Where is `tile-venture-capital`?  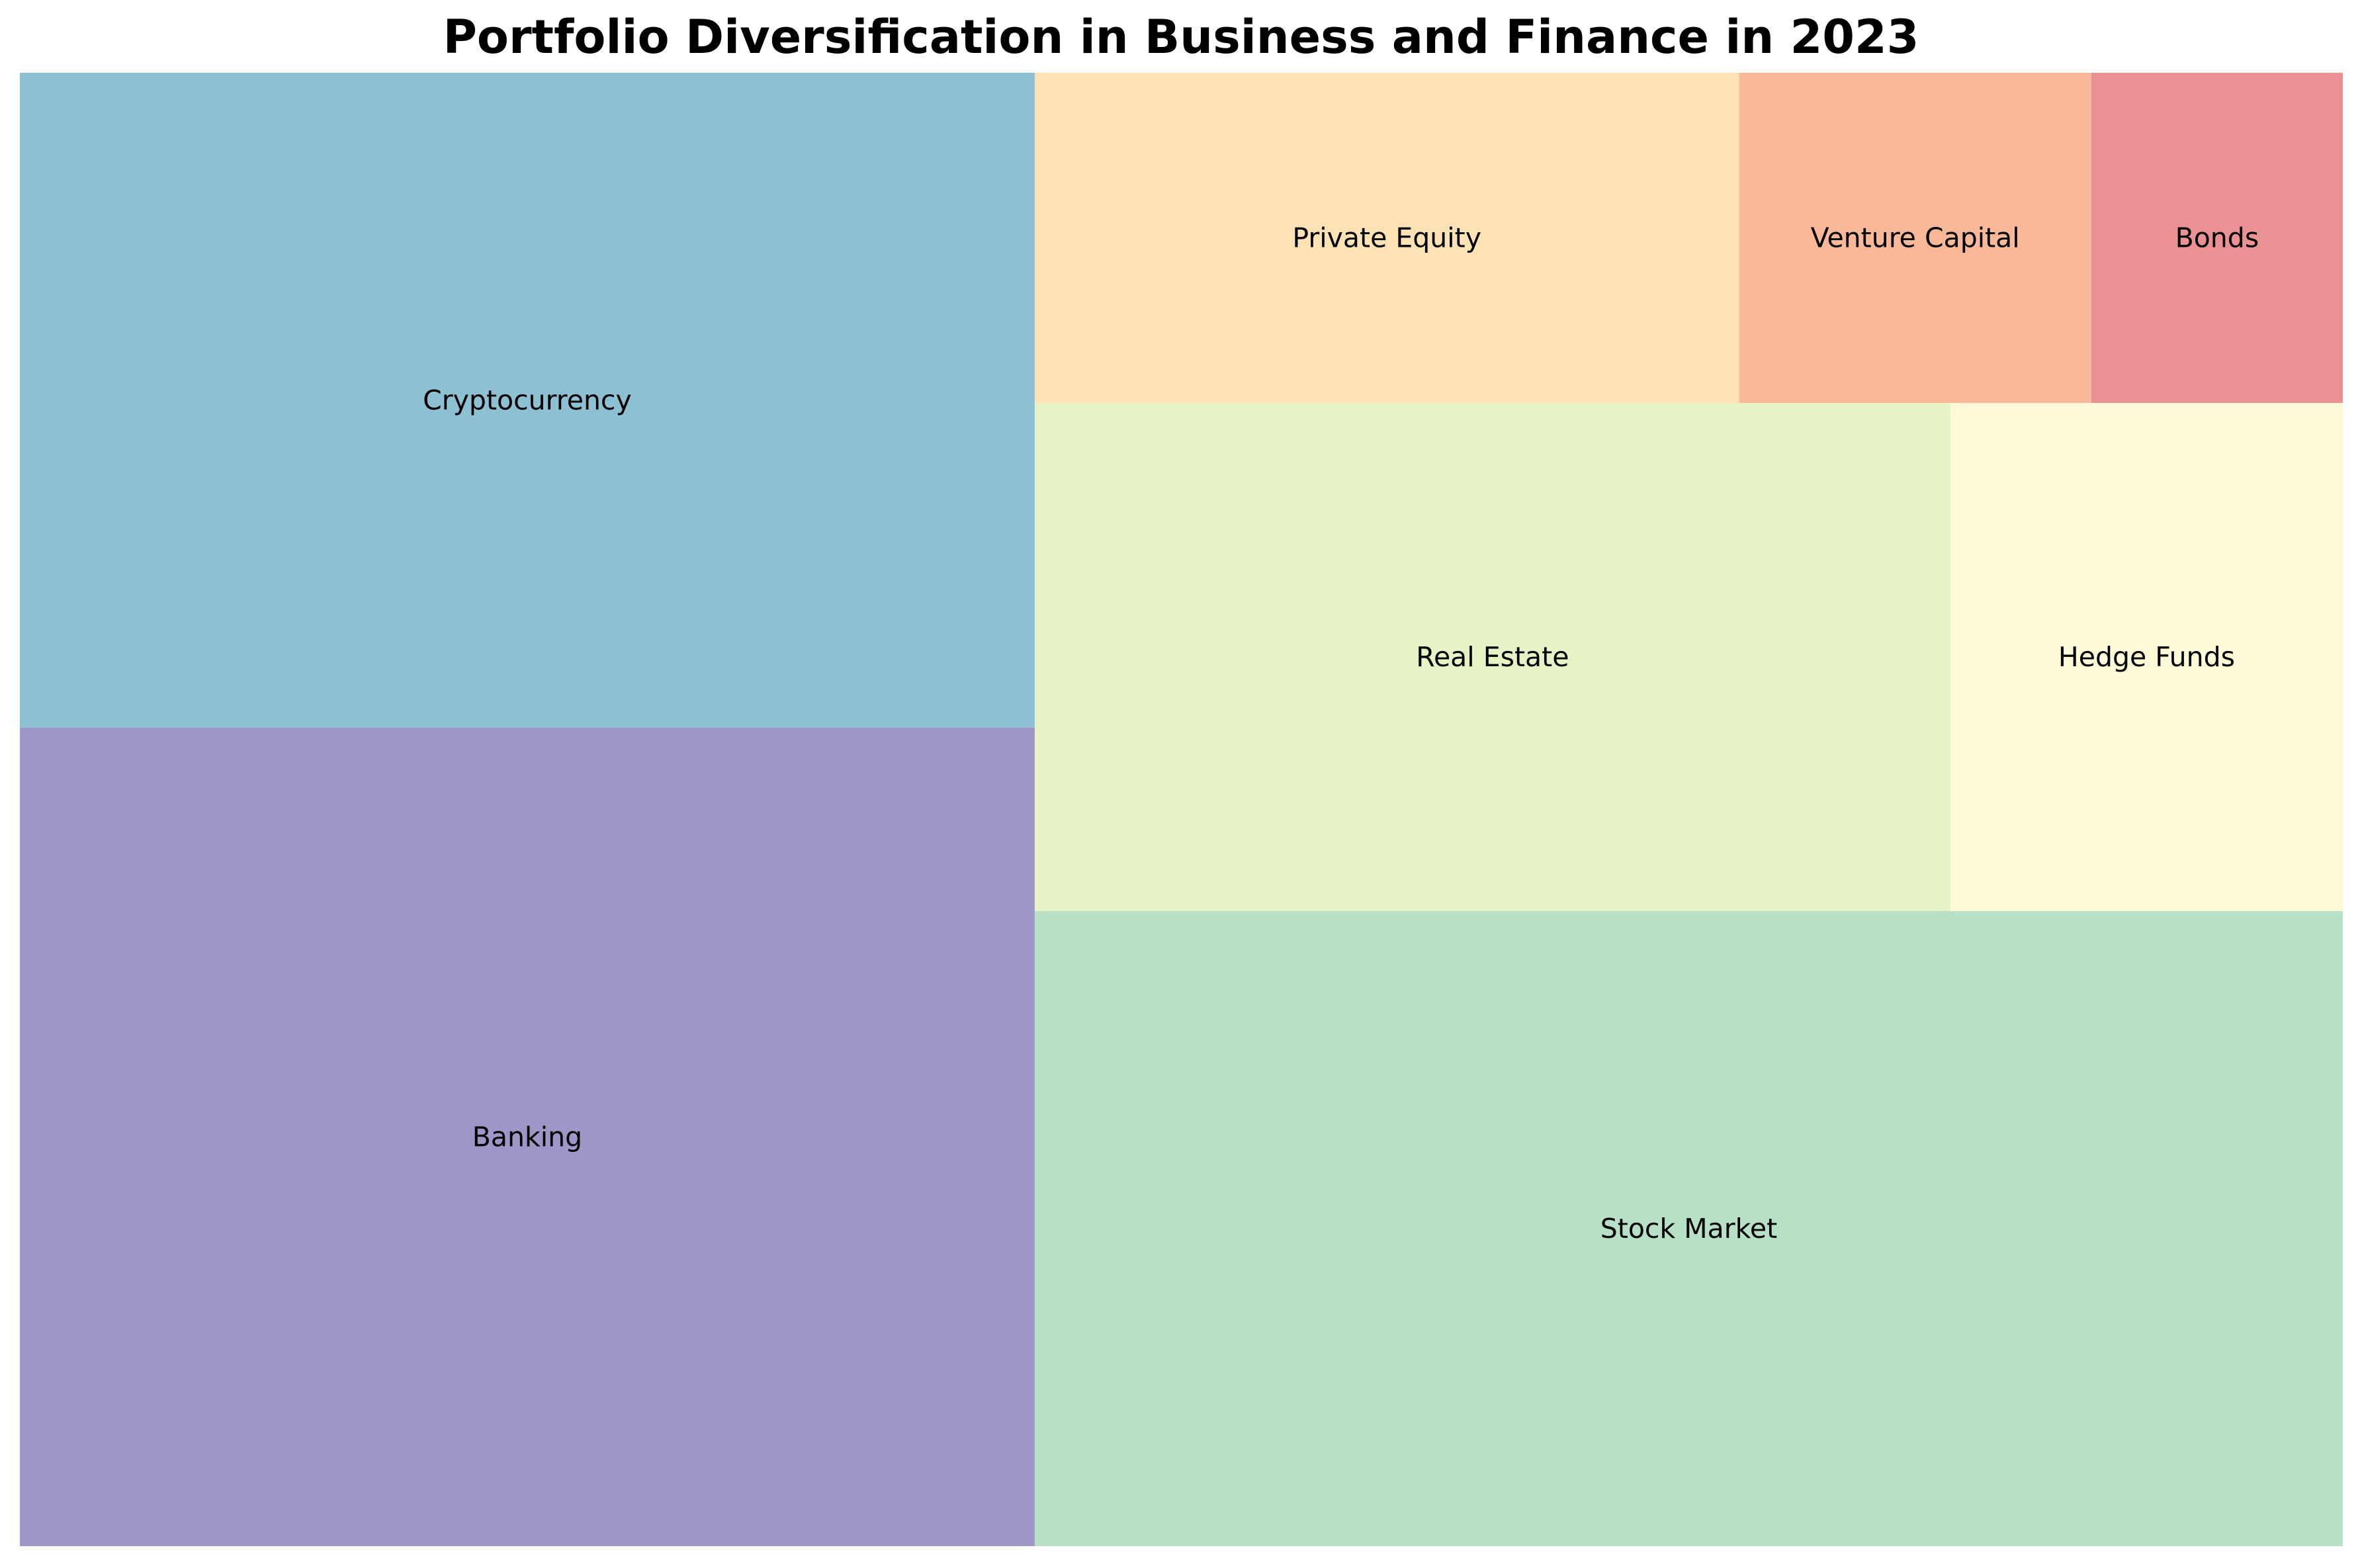
tile-venture-capital is located at coordinates (1915, 239).